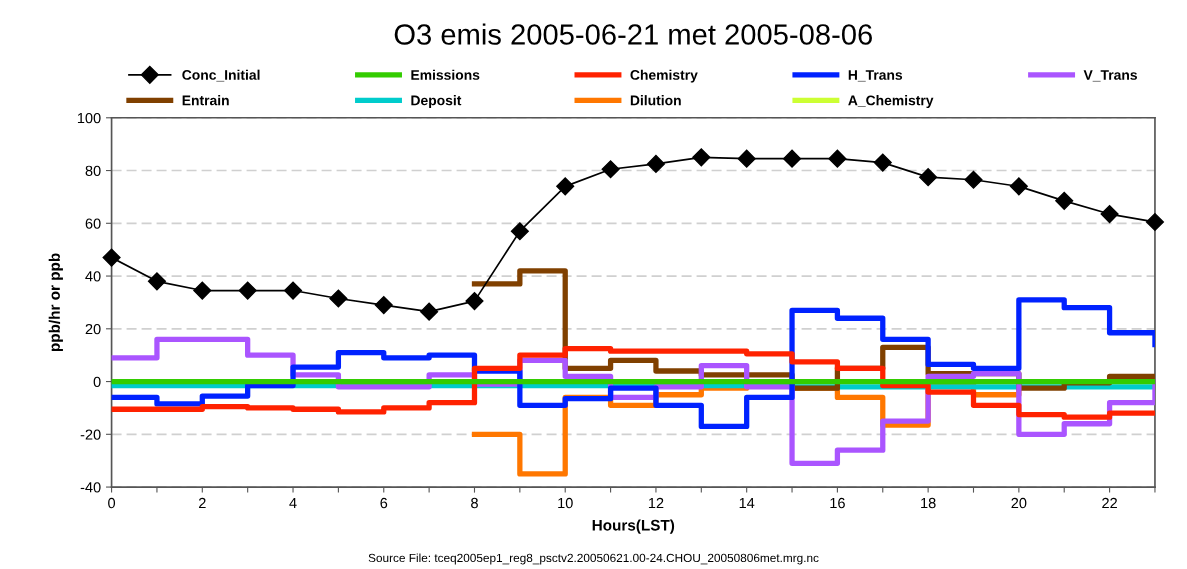  I want to click on y-tick-label: 100, so click(89, 118).